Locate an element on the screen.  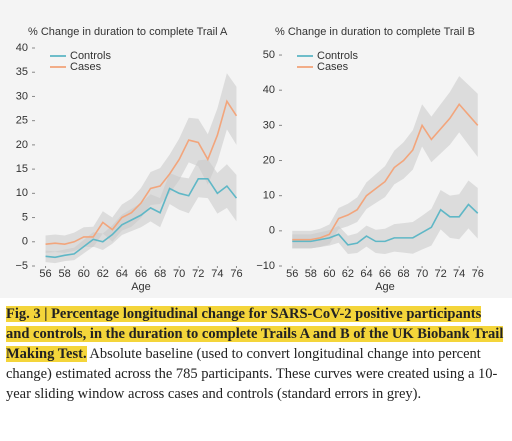
chart-title: % Change in duration to complete Trail A is located at coordinates (128, 32).